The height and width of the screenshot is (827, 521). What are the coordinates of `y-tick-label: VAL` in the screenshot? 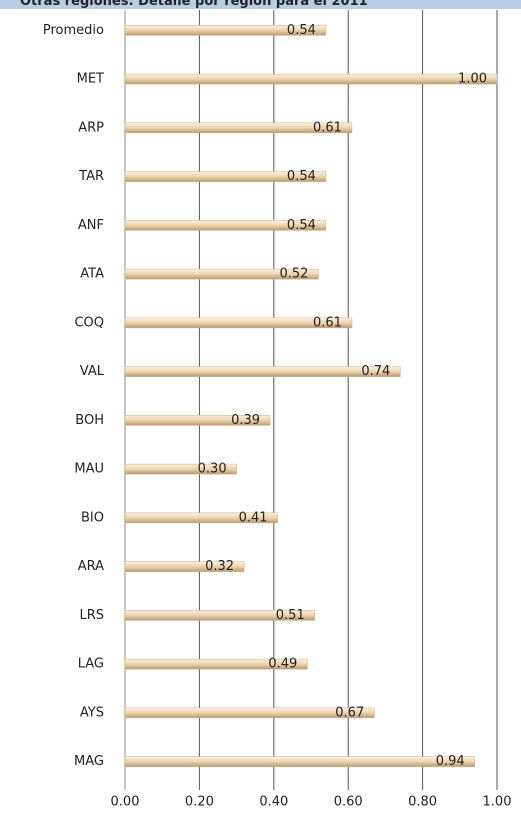 It's located at (92, 371).